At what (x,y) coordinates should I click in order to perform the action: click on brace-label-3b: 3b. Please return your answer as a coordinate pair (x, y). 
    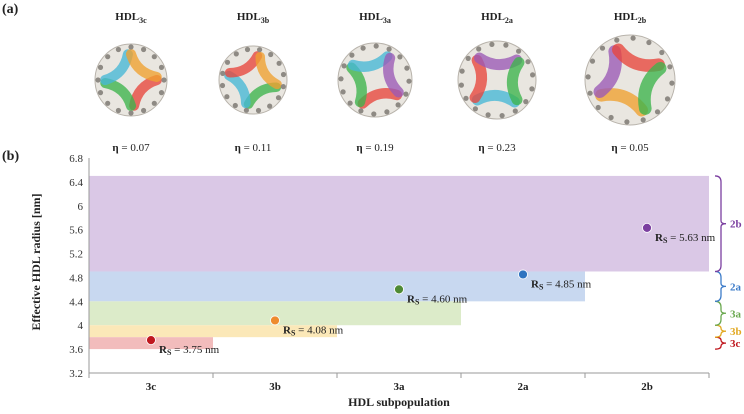
    Looking at the image, I should click on (736, 332).